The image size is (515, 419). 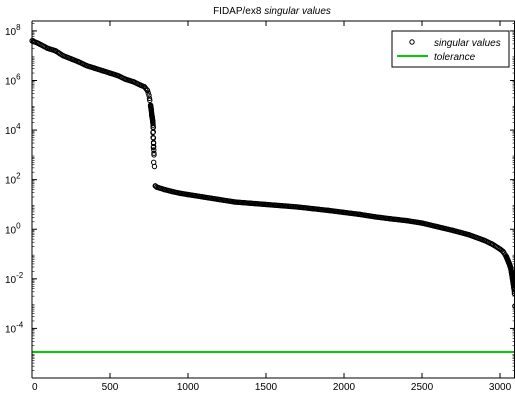 What do you see at coordinates (14, 278) in the screenshot?
I see `y-tick-label: 10⁻²` at bounding box center [14, 278].